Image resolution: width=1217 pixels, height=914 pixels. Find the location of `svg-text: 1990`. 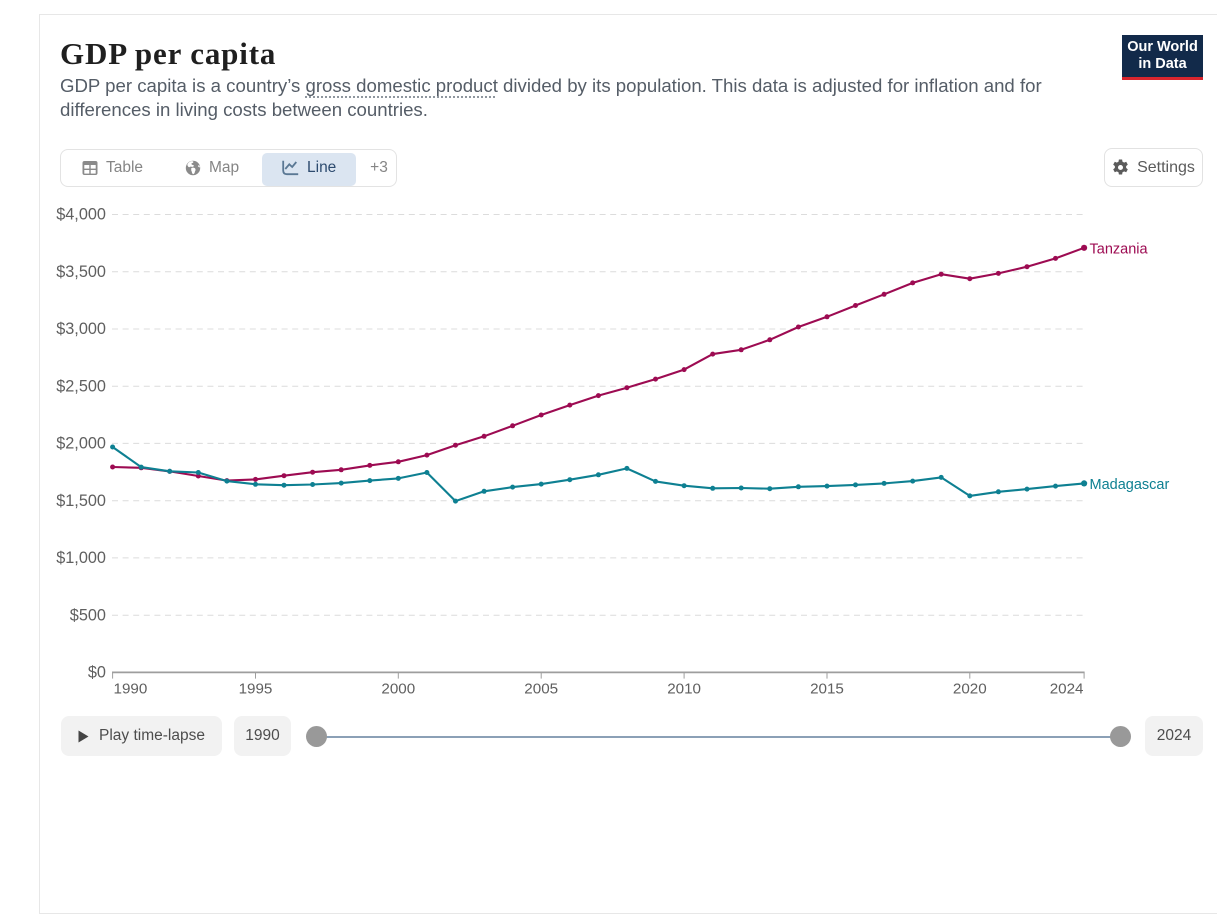

svg-text: 1990 is located at coordinates (131, 689).